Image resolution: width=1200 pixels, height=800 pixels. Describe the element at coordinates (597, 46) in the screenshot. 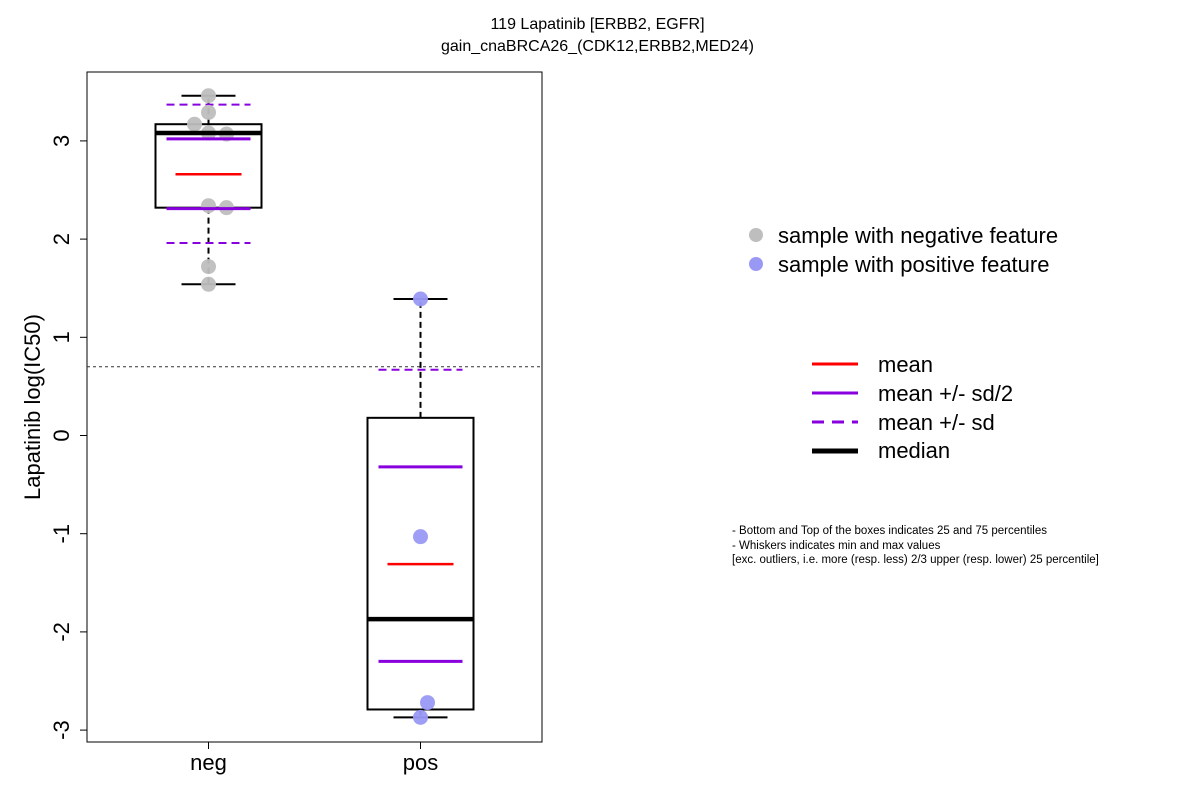

I see `chart-subtitle: gain_cnaBRCA26_(CDK12,ERBB2,MED24)` at that location.